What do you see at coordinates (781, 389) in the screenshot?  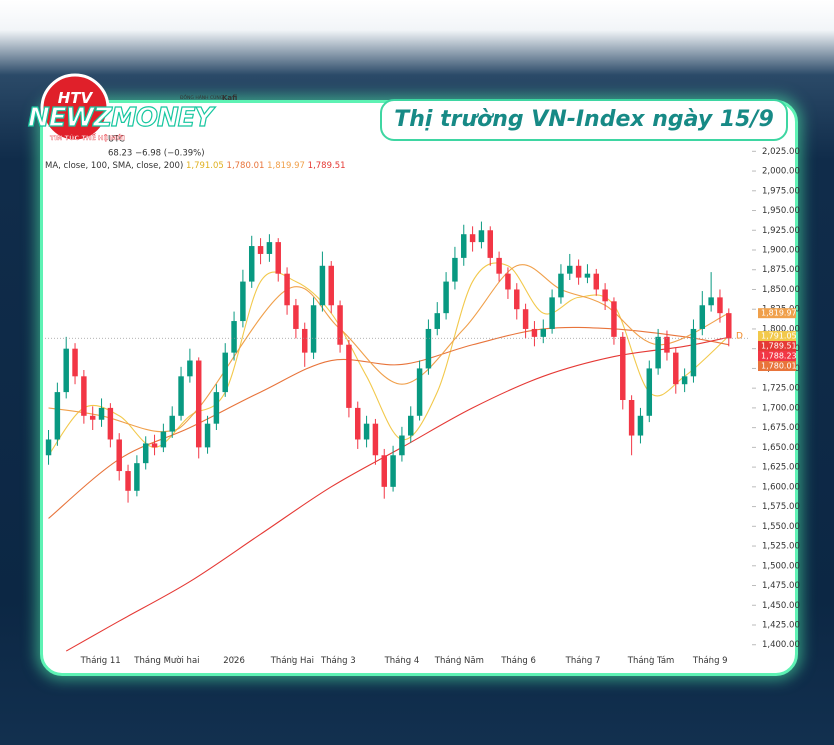 I see `y-tick-label: 1,725.00` at bounding box center [781, 389].